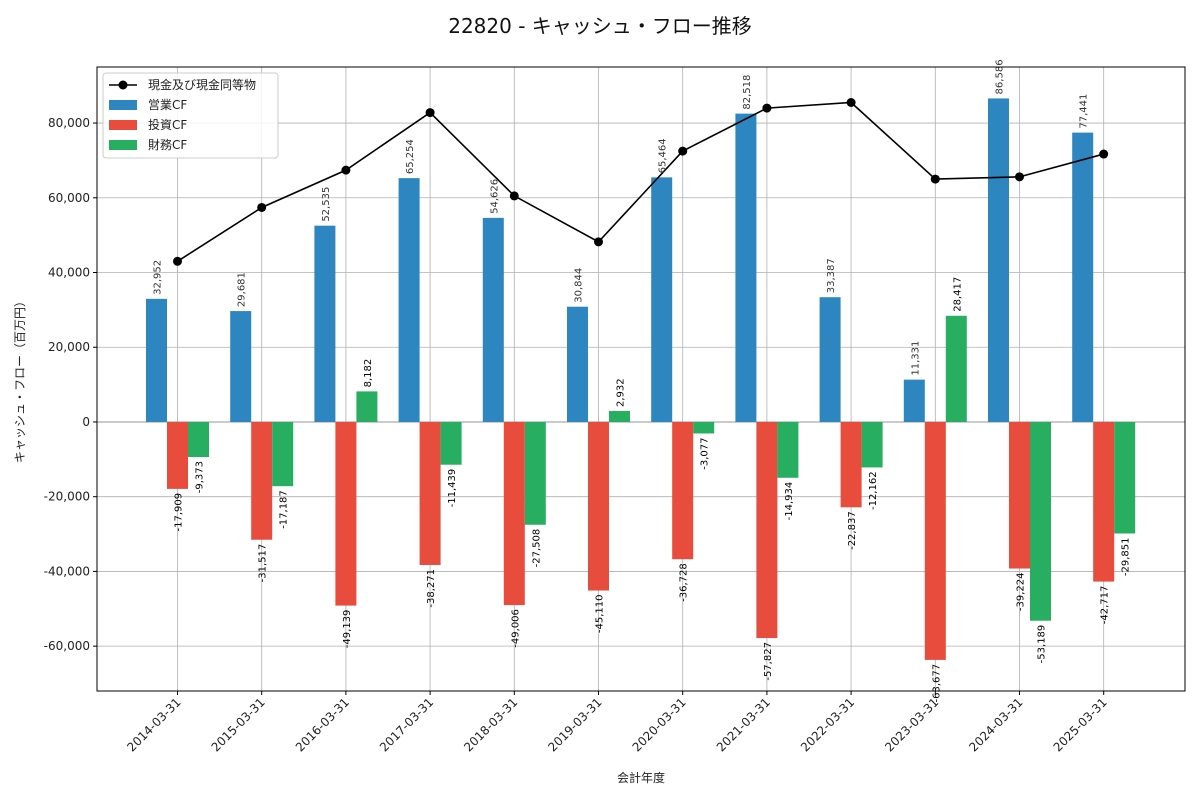 The height and width of the screenshot is (800, 1200). Describe the element at coordinates (67, 571) in the screenshot. I see `y-tick-label: -40,000` at that location.